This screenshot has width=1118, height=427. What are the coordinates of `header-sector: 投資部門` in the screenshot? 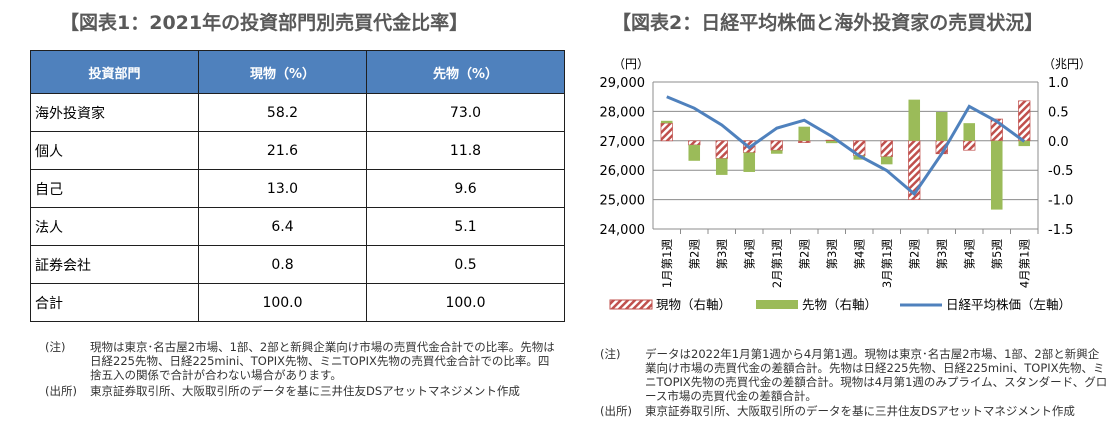 It's located at (114, 72).